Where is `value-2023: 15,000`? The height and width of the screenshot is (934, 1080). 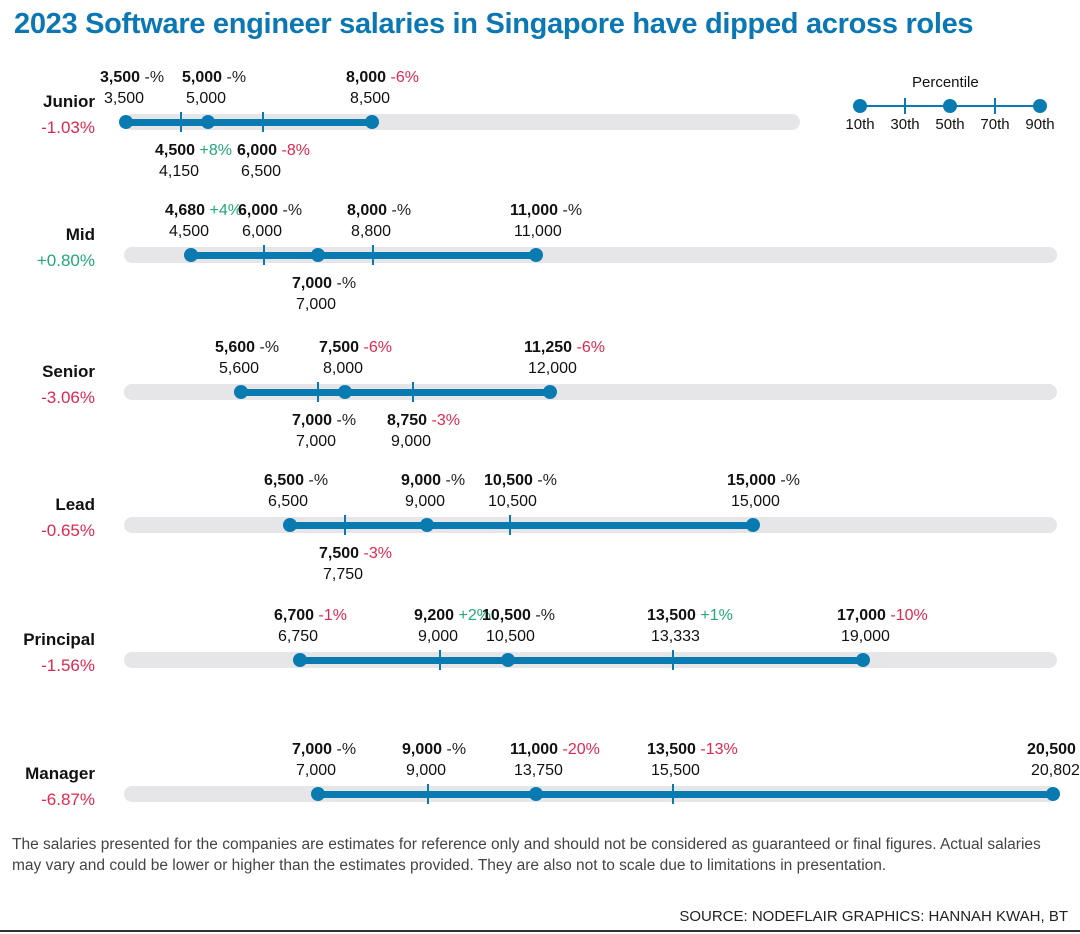
value-2023: 15,000 is located at coordinates (751, 480).